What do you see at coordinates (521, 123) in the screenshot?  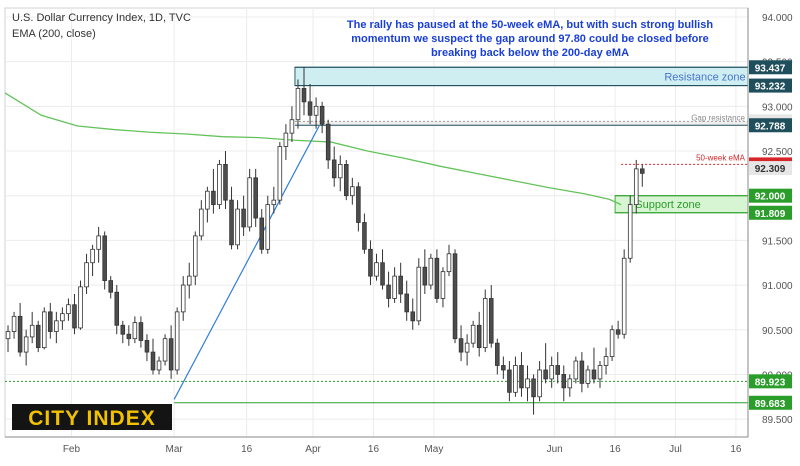 I see `gap-band` at bounding box center [521, 123].